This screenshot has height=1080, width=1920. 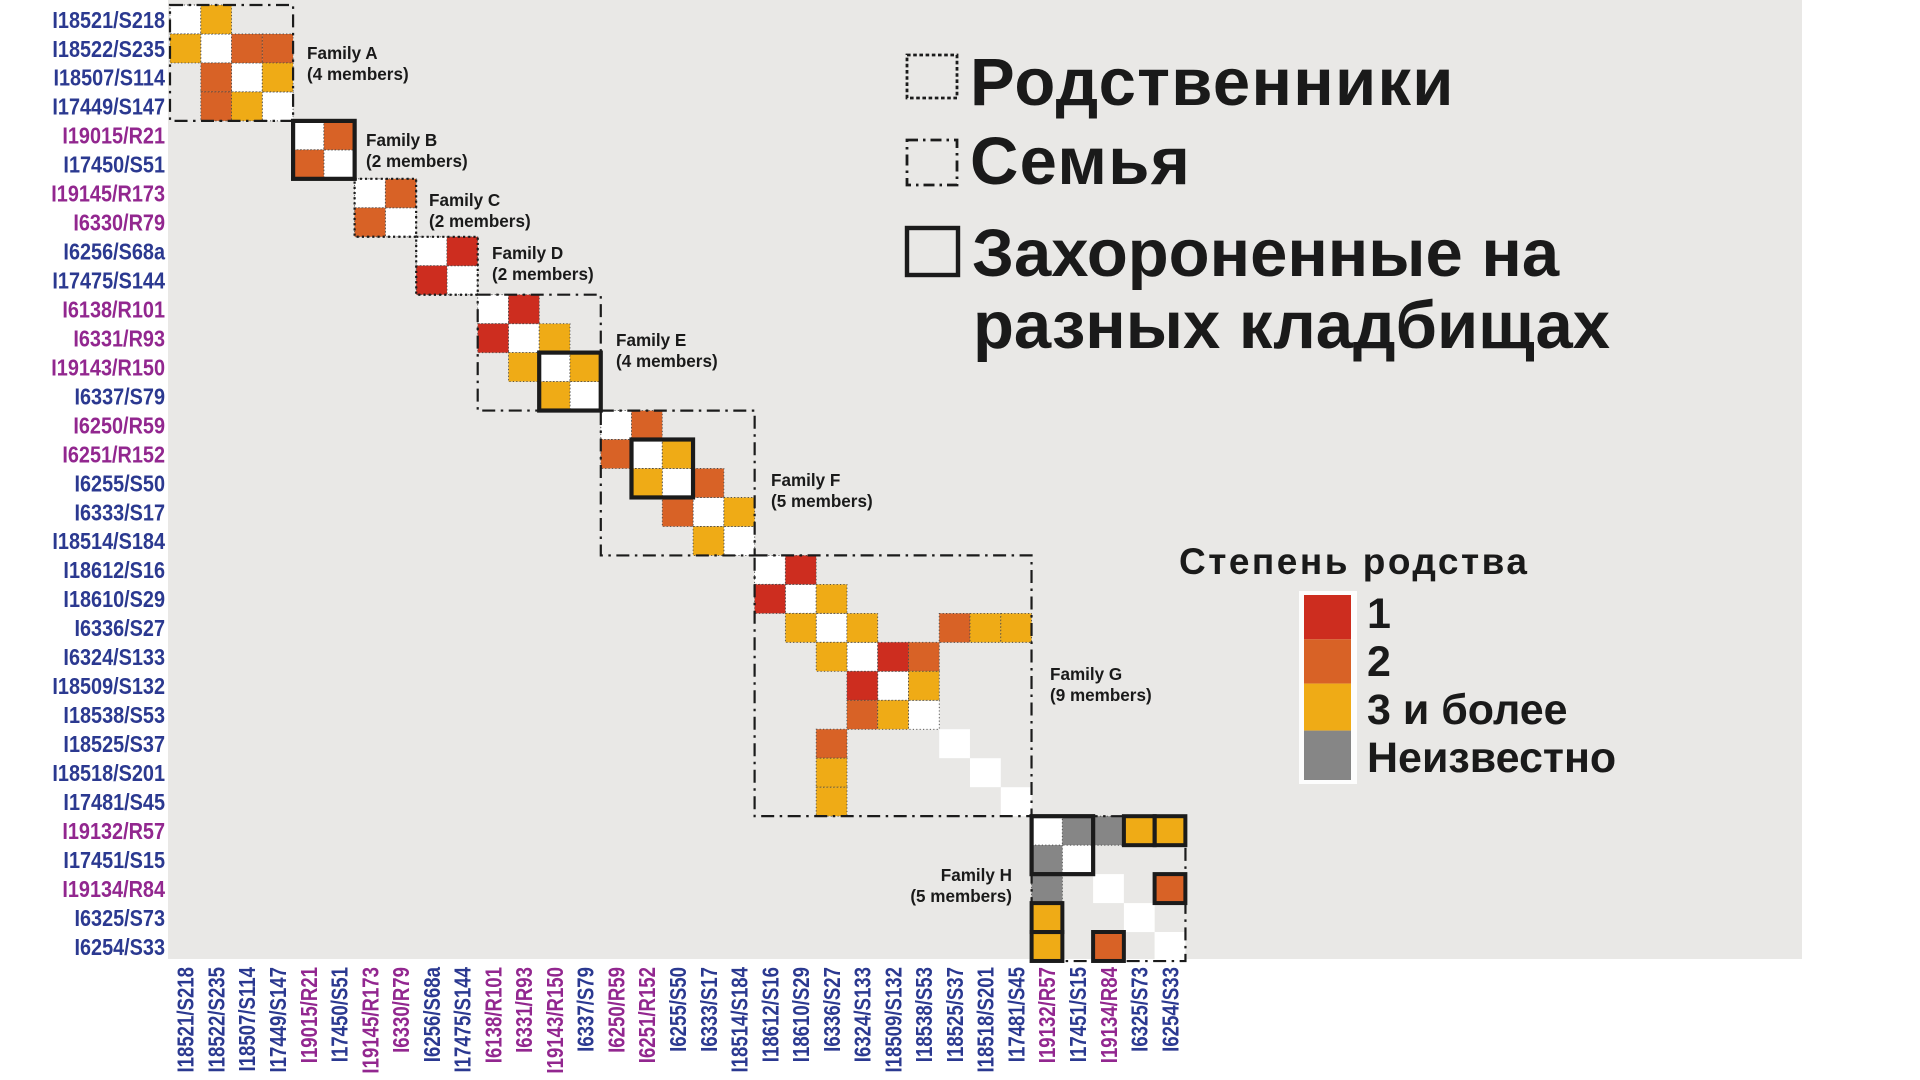 What do you see at coordinates (1354, 561) in the screenshot?
I see `svg-text: Степень родства` at bounding box center [1354, 561].